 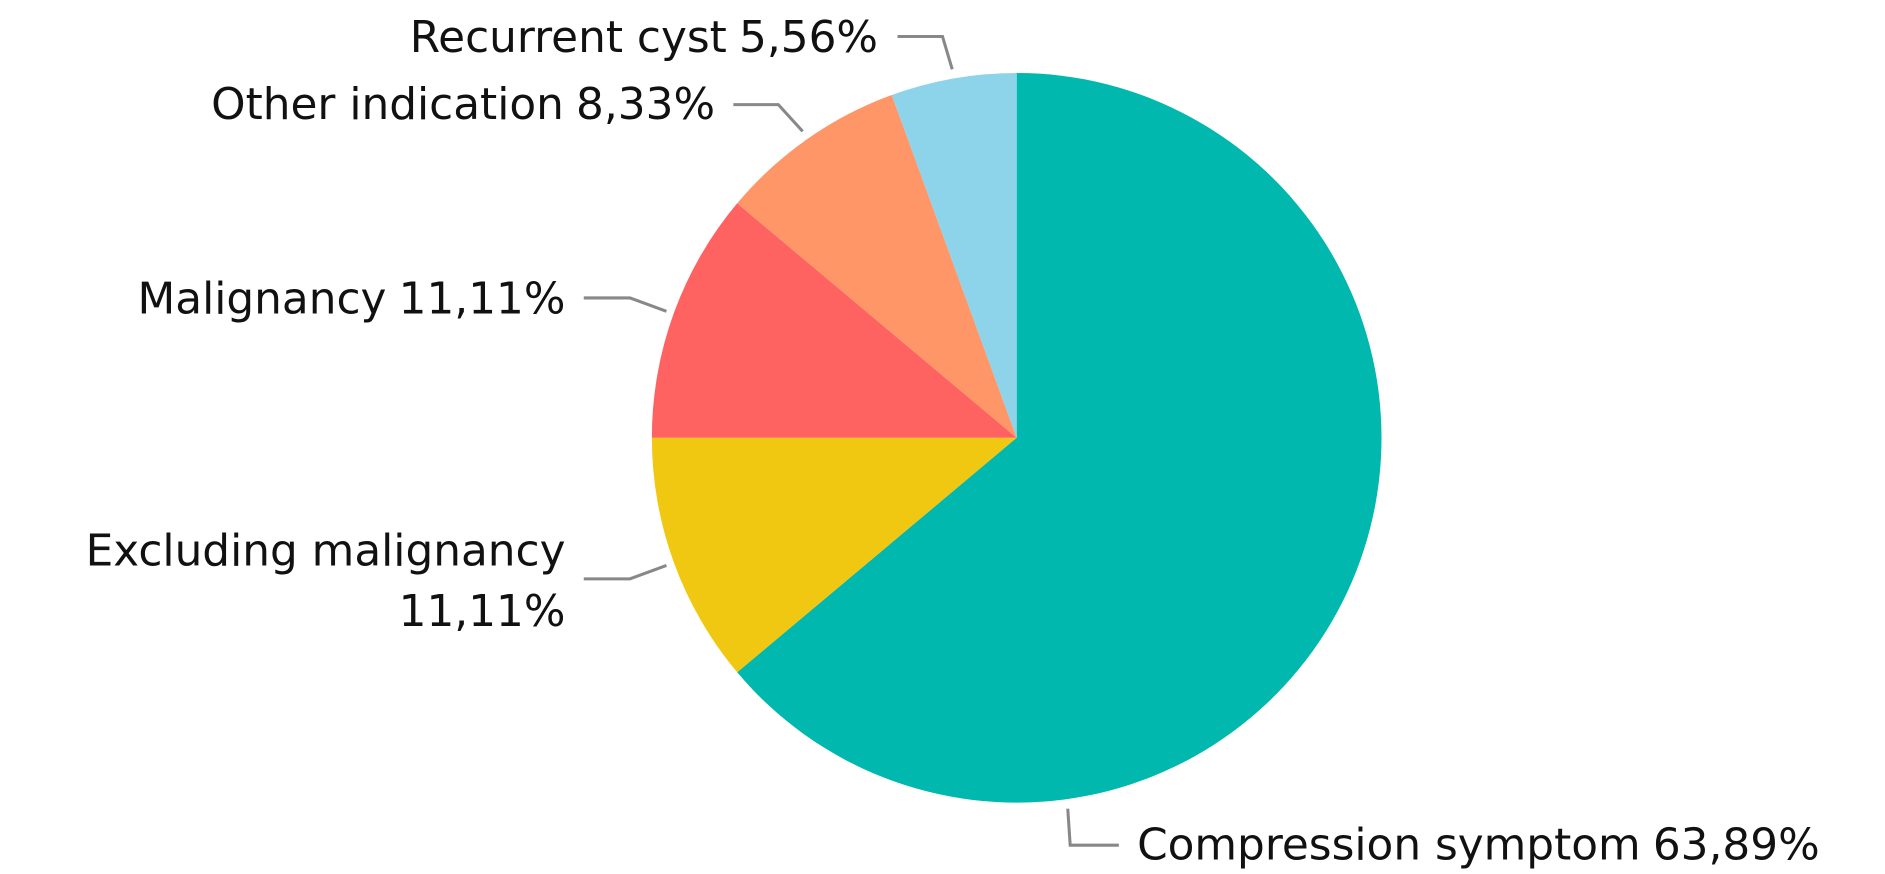 I want to click on slice-label: Malignancy 11,11%, so click(x=352, y=299).